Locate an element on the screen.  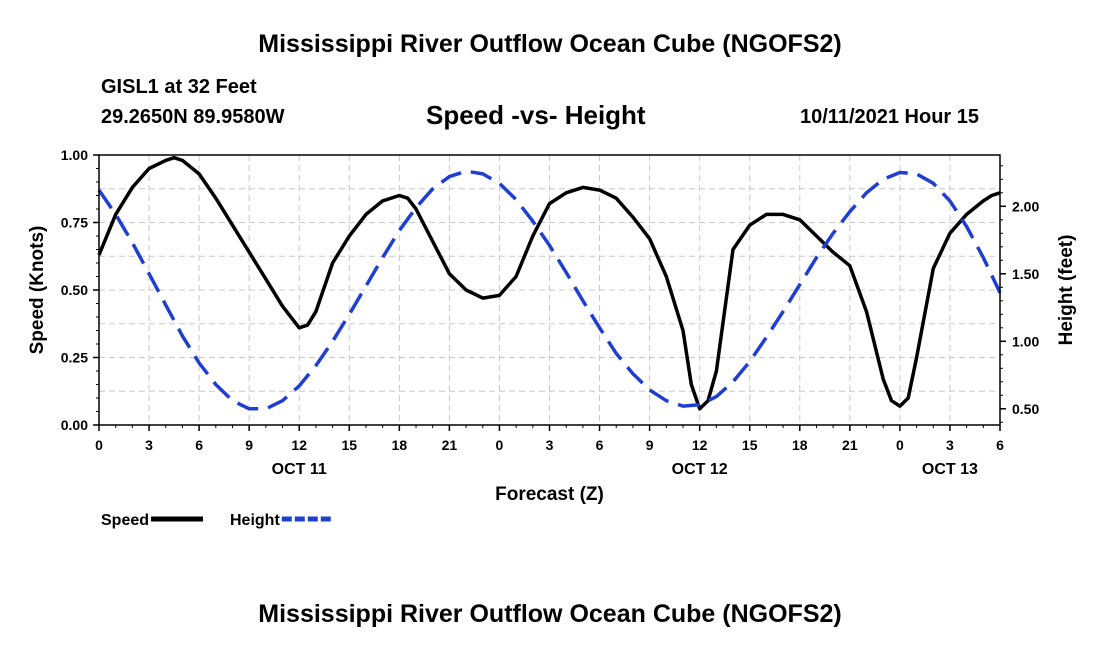
x-date-label: OCT 13 is located at coordinates (950, 469).